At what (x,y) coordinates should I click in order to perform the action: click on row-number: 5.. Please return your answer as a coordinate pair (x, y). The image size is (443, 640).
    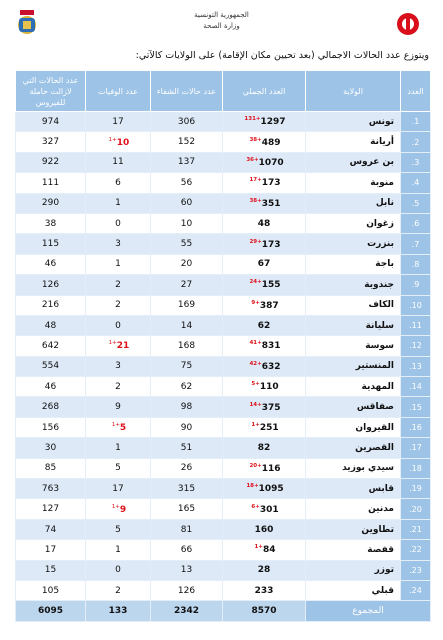
    Looking at the image, I should click on (415, 203).